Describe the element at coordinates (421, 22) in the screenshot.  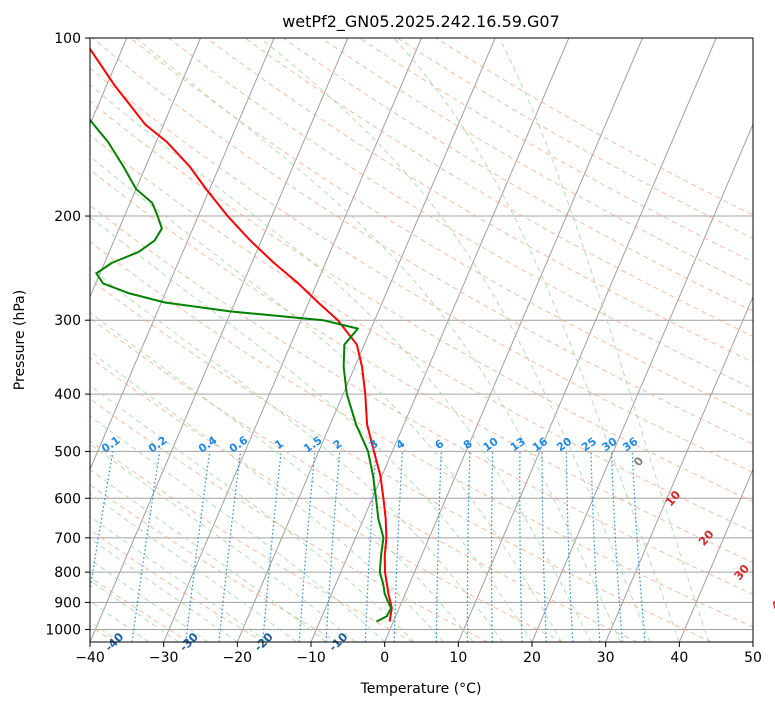
I see `chart-title: wetPf2_GN05.2025.242.16.59.G07` at that location.